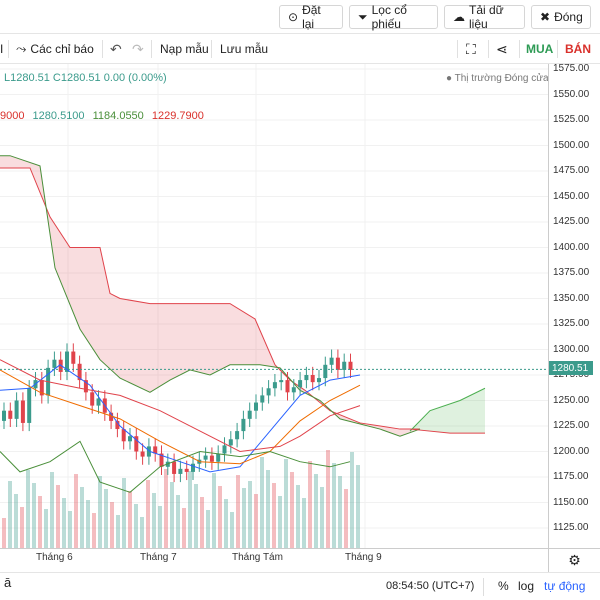  What do you see at coordinates (502, 48) in the screenshot?
I see `share-icon: ⋖` at bounding box center [502, 48].